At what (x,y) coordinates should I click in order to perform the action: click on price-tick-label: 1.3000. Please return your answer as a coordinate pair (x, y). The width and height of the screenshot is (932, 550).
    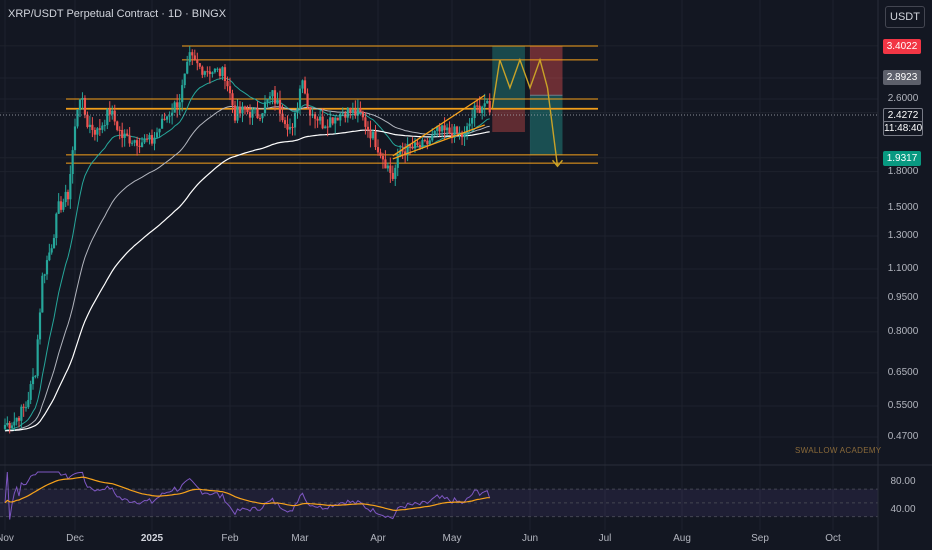
    Looking at the image, I should click on (903, 235).